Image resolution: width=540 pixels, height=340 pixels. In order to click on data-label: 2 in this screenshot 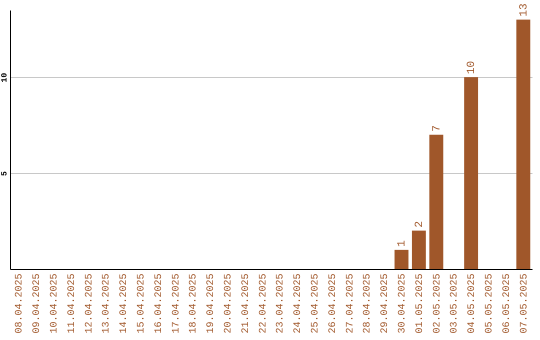, I will do `click(420, 224)`.